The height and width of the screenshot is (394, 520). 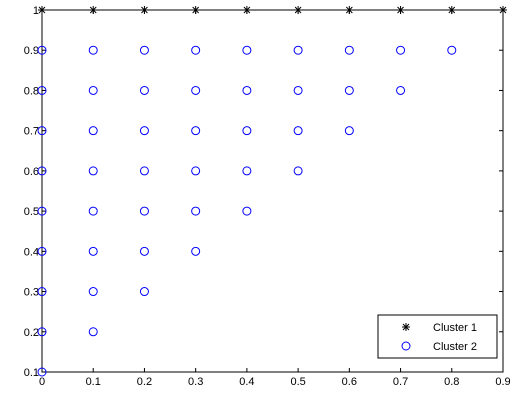 I want to click on x-tick-label: 0, so click(x=42, y=382).